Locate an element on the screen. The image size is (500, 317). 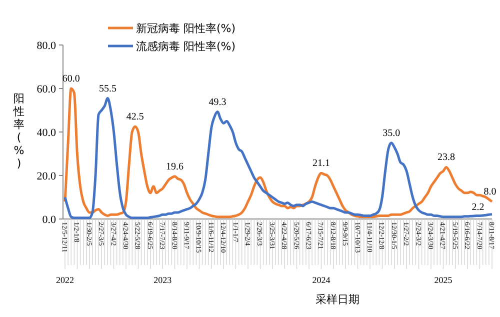
annotation: 2022 is located at coordinates (65, 280).